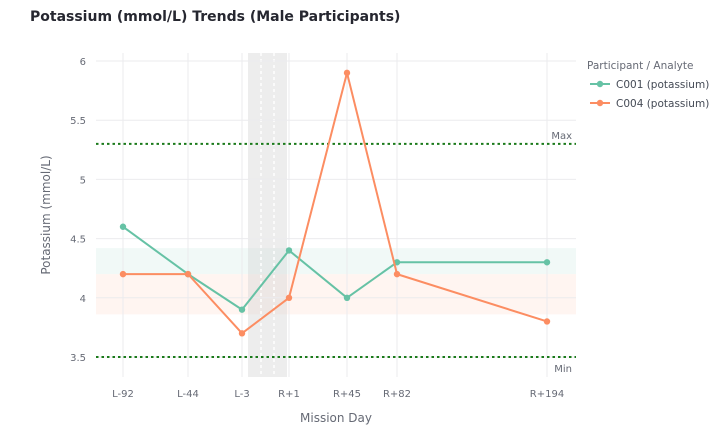  I want to click on series-2-point-lm92, so click(123, 274).